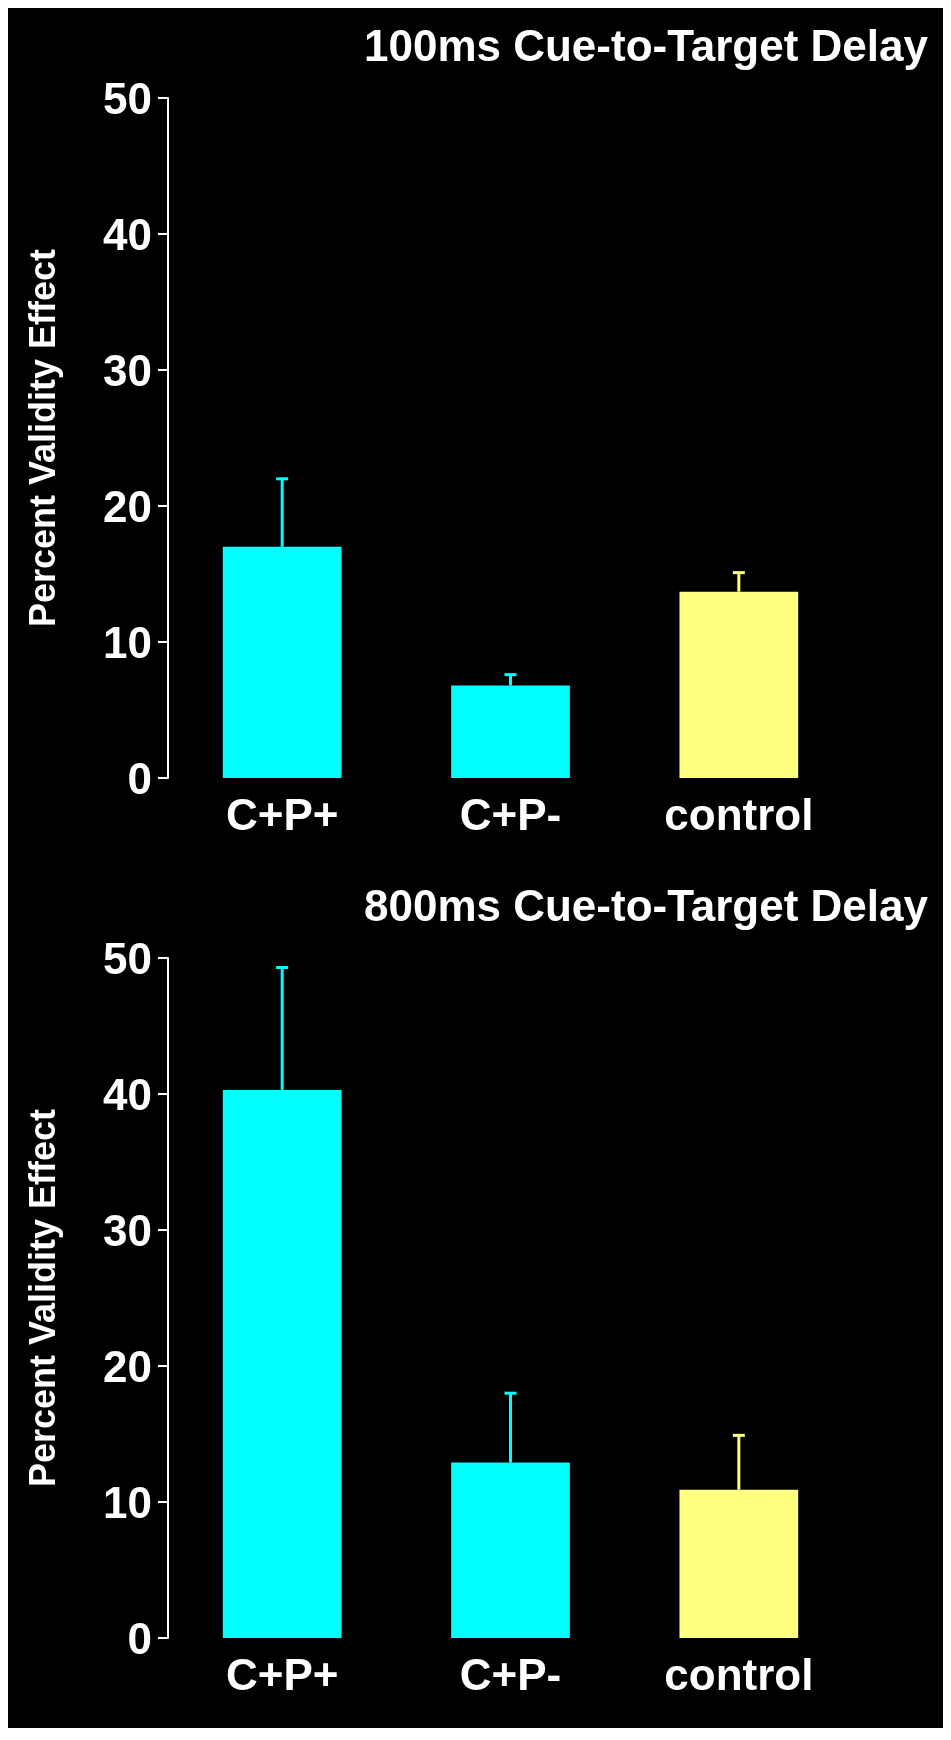  What do you see at coordinates (646, 45) in the screenshot?
I see `chart-title: 100ms Cue-to-Target Delay` at bounding box center [646, 45].